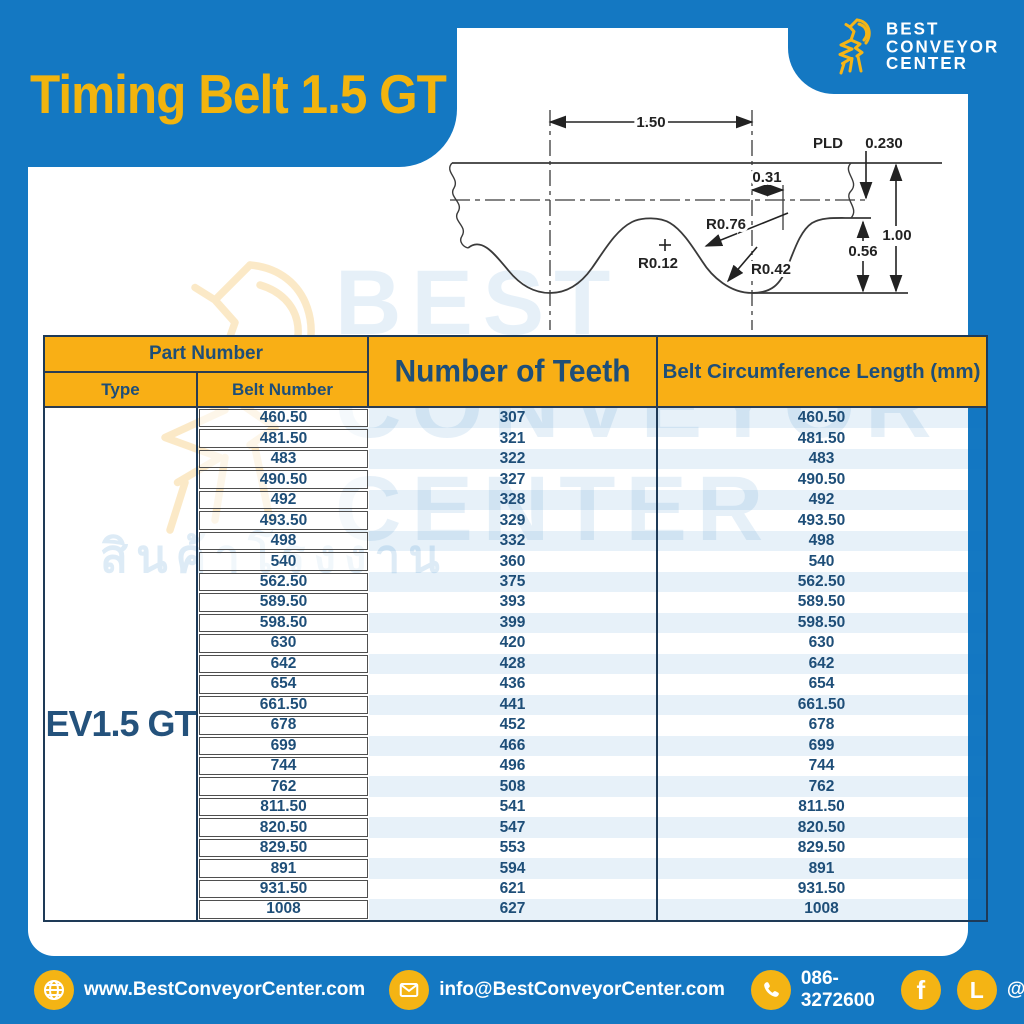  Describe the element at coordinates (513, 623) in the screenshot. I see `teeth-cell: 399` at that location.